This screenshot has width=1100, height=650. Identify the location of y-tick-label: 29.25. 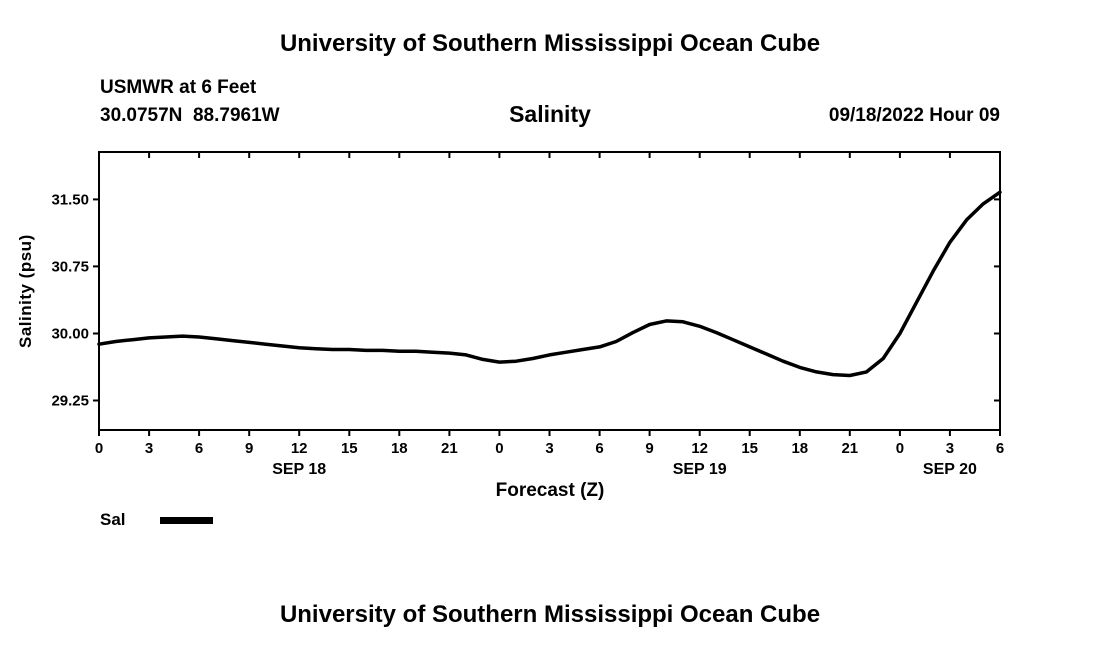
(70, 401).